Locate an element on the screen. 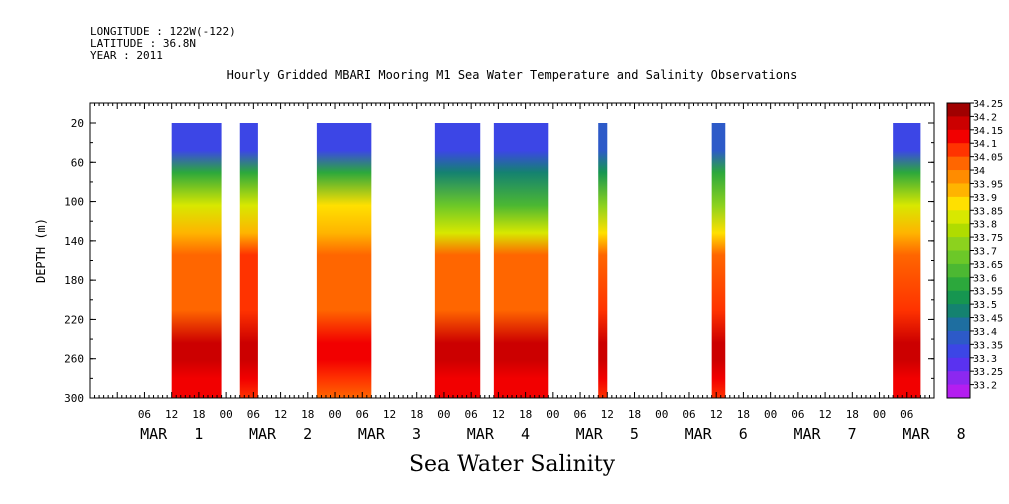 Image resolution: width=1009 pixels, height=504 pixels. colorbar-label: 33.9 is located at coordinates (985, 198).